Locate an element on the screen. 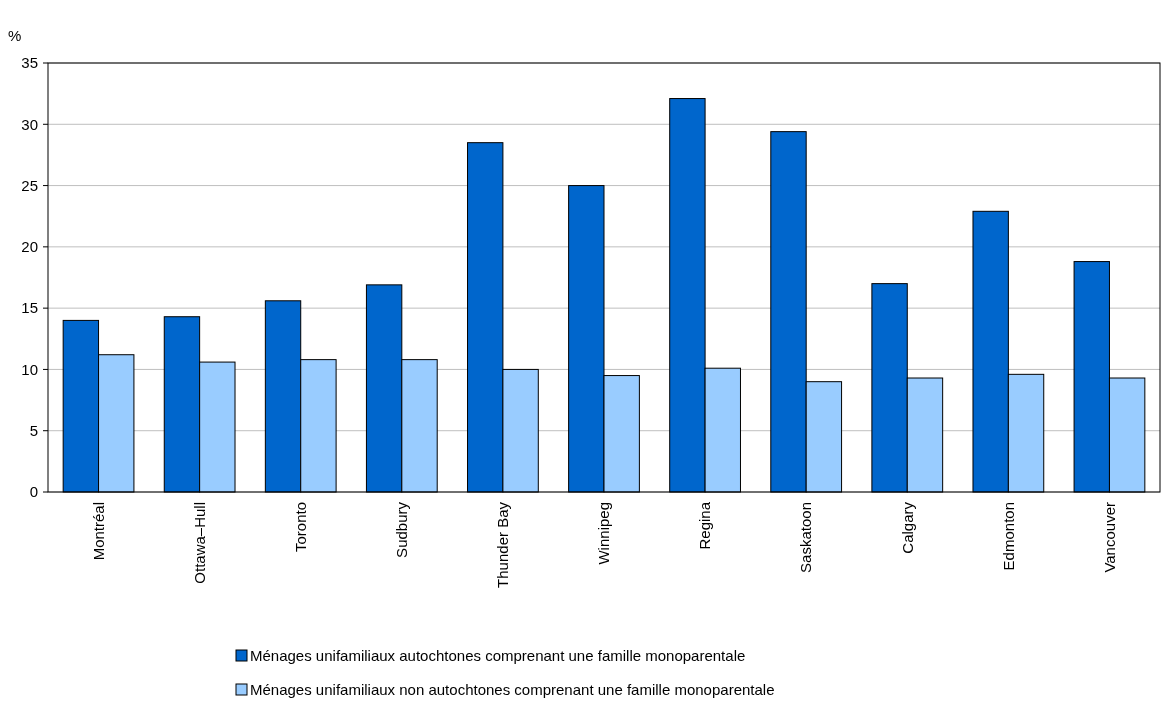 This screenshot has width=1172, height=725. x-tick-label: Saskatoon is located at coordinates (806, 537).